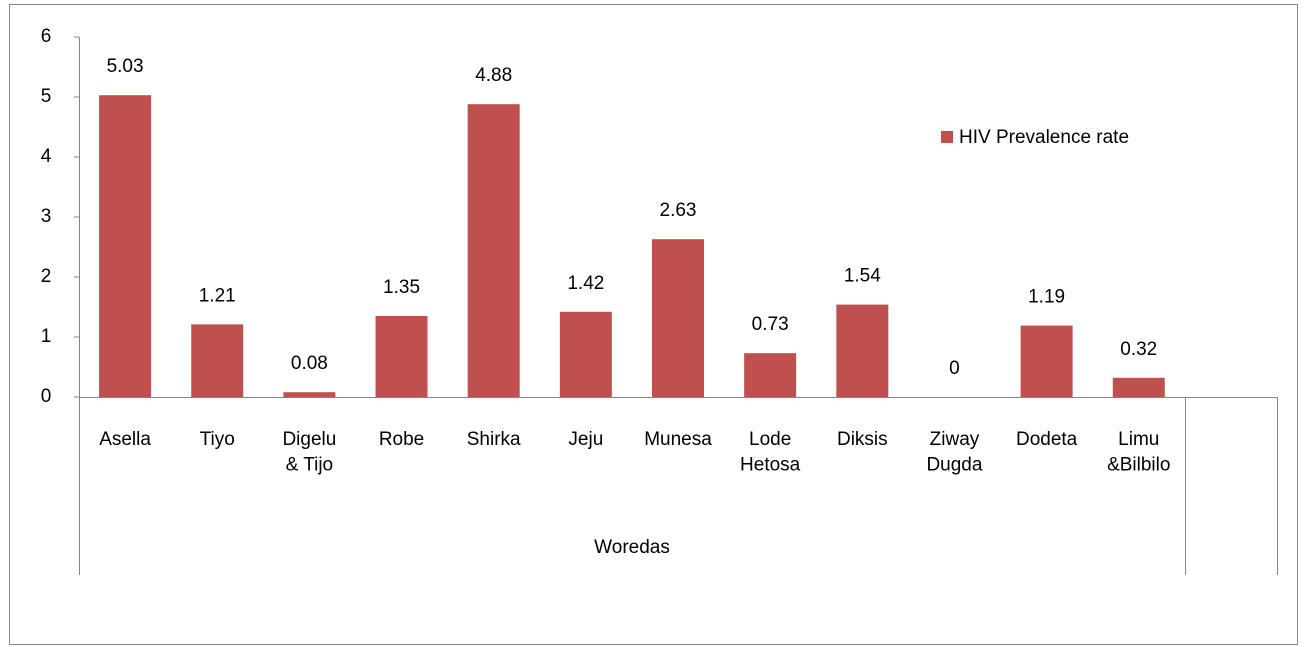 This screenshot has height=647, width=1307. I want to click on x-tick-label: Jeju, so click(585, 439).